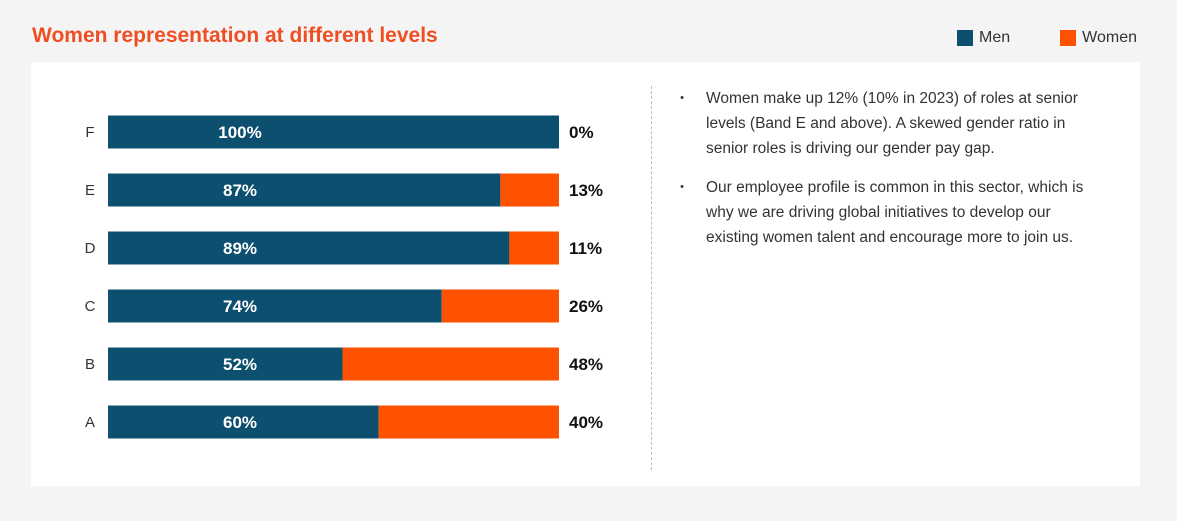 This screenshot has width=1177, height=521. I want to click on data-label-women: 11%, so click(585, 248).